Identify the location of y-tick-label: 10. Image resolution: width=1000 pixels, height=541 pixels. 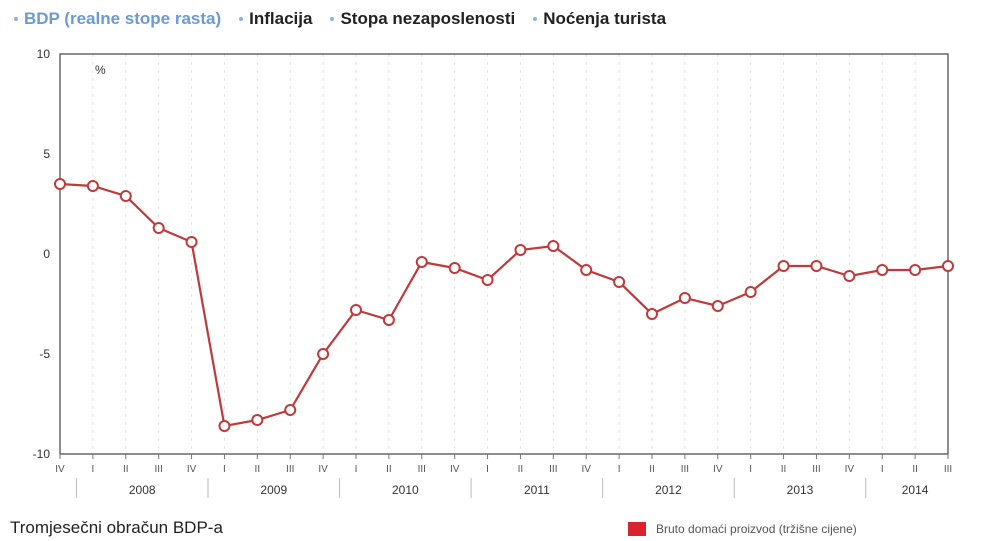
(44, 54).